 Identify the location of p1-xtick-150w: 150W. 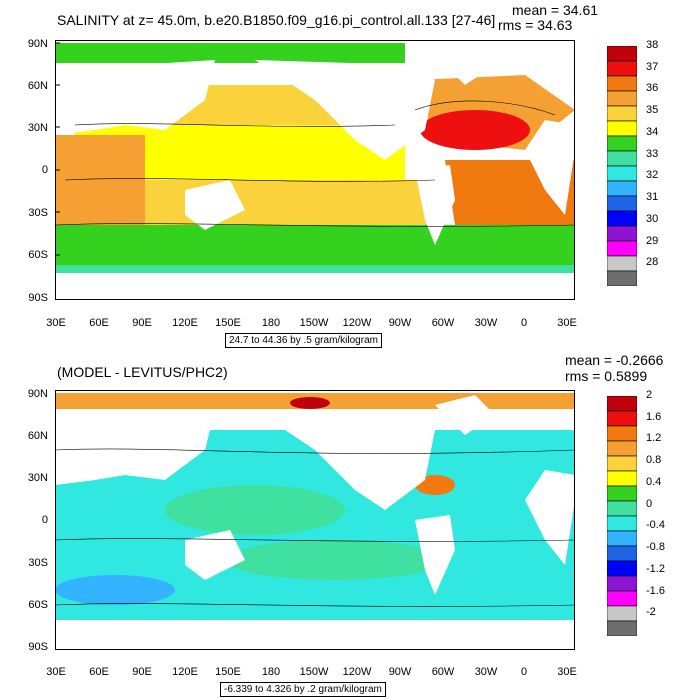
(314, 323).